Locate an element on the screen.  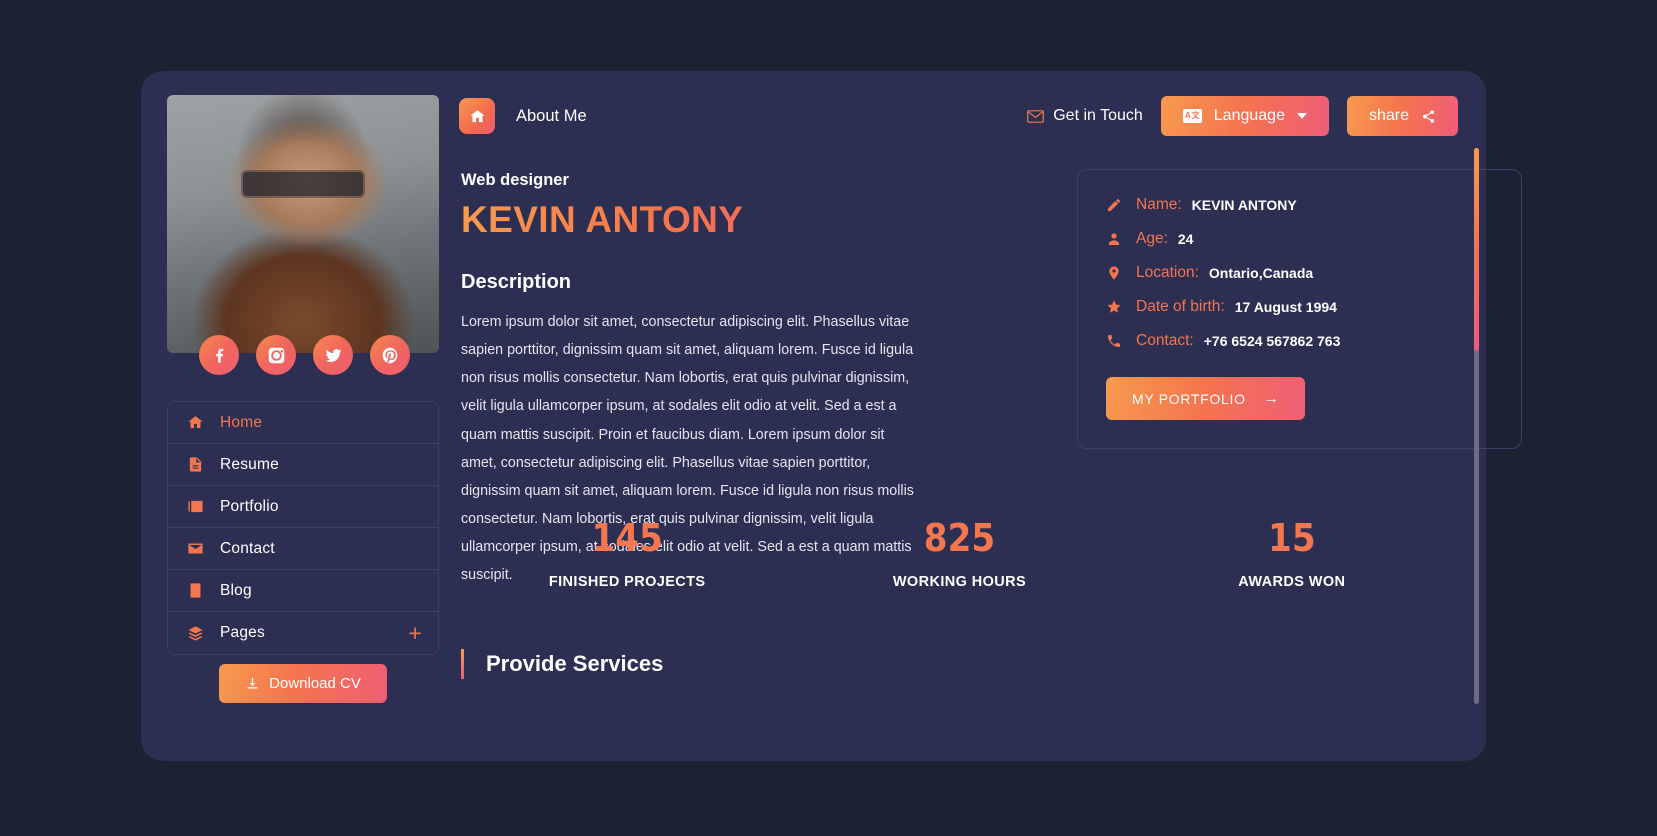
layers-icon is located at coordinates (195, 633).